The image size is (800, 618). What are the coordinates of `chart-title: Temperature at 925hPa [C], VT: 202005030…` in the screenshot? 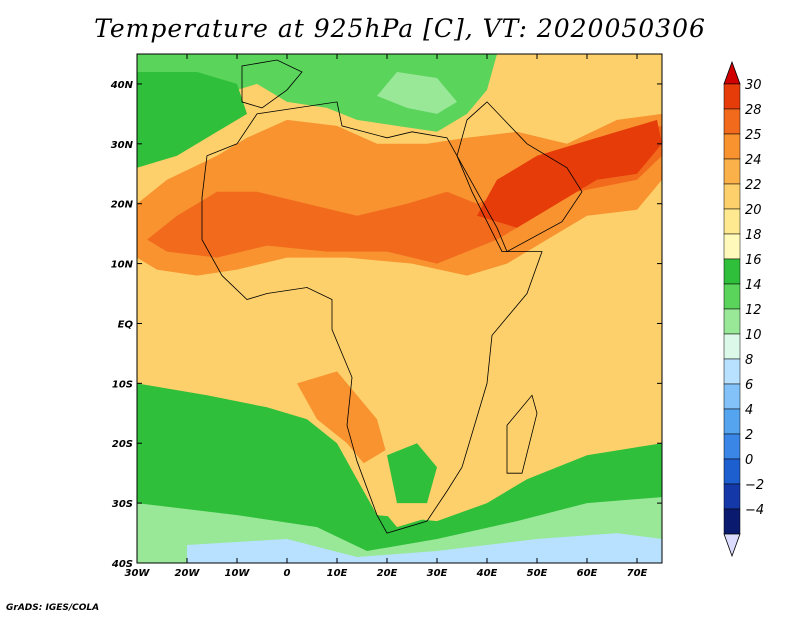 It's located at (400, 28).